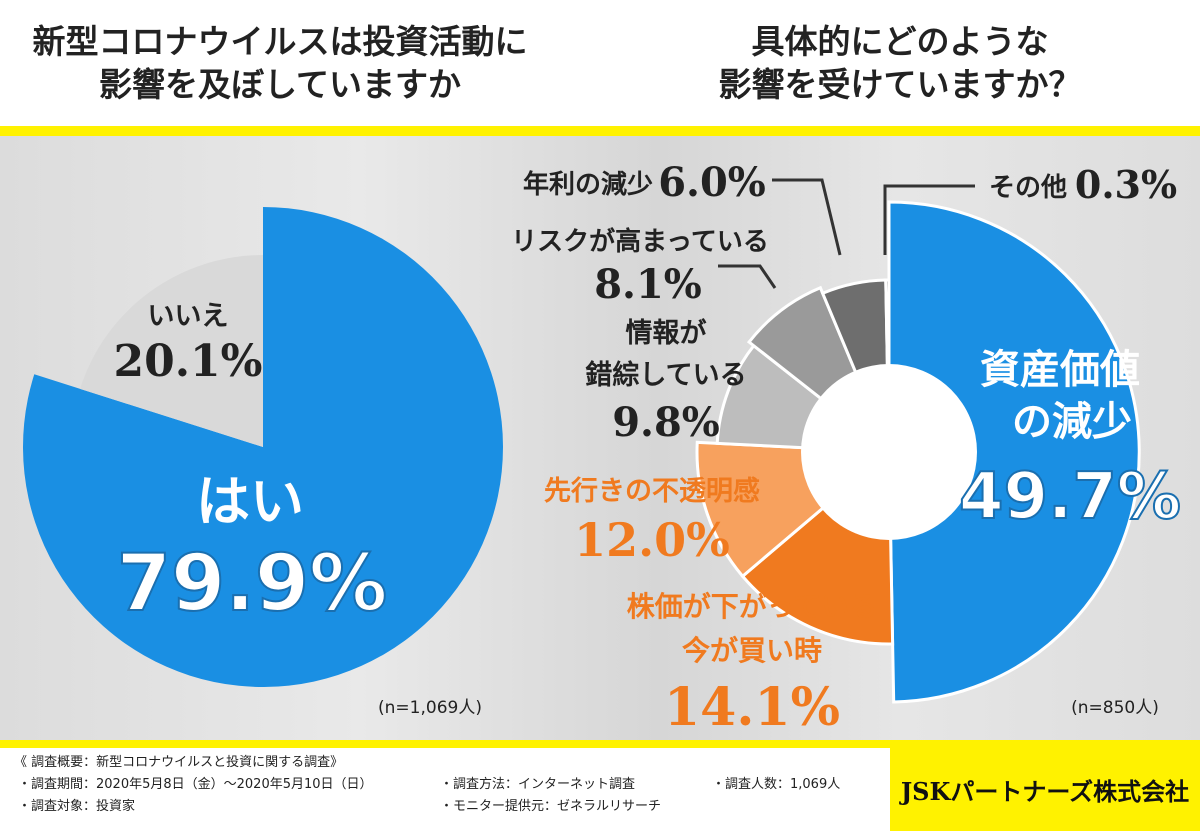 The height and width of the screenshot is (831, 1200). What do you see at coordinates (652, 540) in the screenshot?
I see `label-uncertain-value: 12.0%` at bounding box center [652, 540].